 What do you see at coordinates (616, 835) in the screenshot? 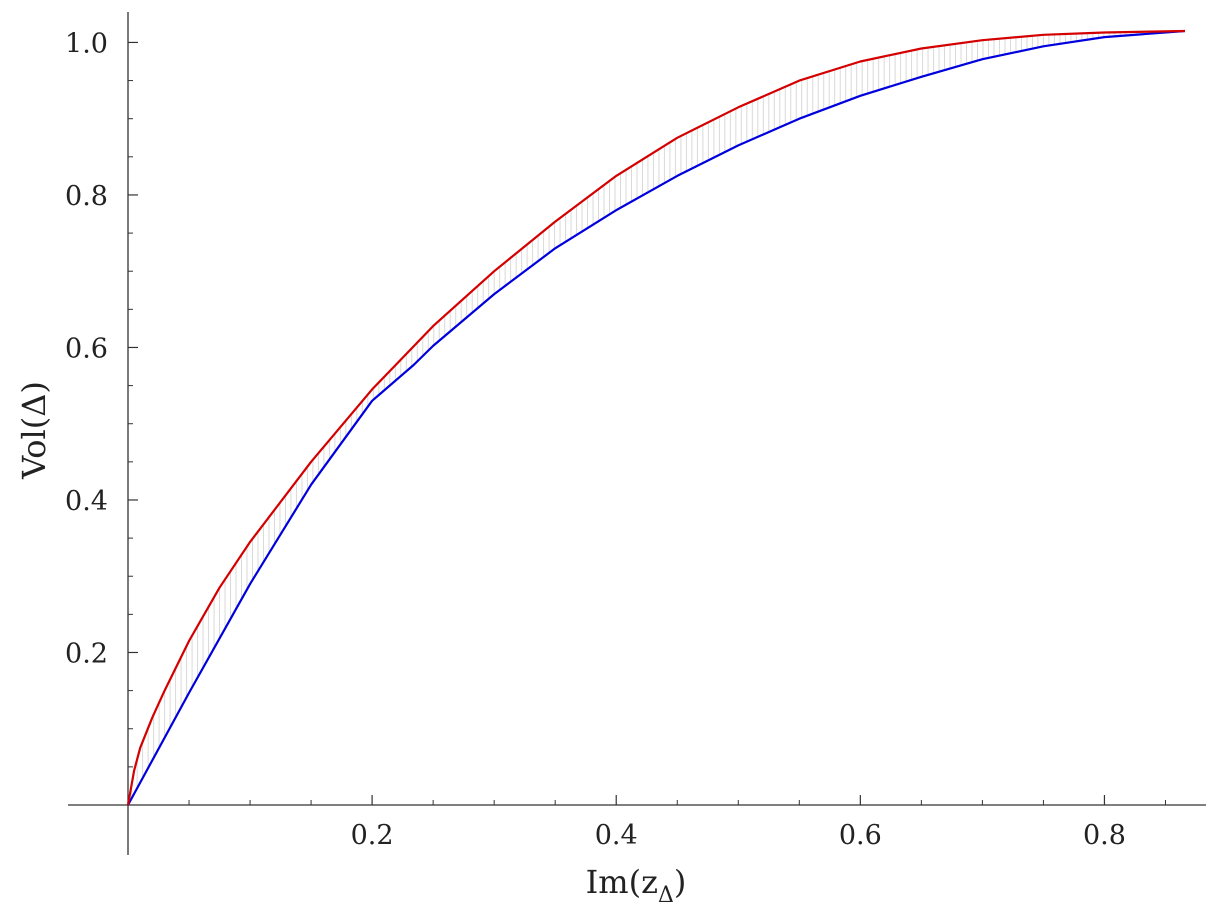
I see `x-tick-label: 0.4` at bounding box center [616, 835].